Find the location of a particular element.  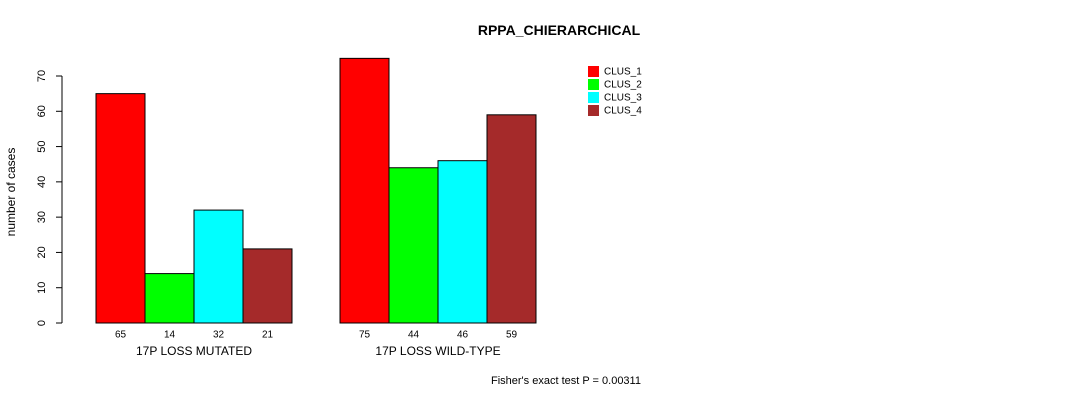

bar-value-label: 75 is located at coordinates (365, 335).